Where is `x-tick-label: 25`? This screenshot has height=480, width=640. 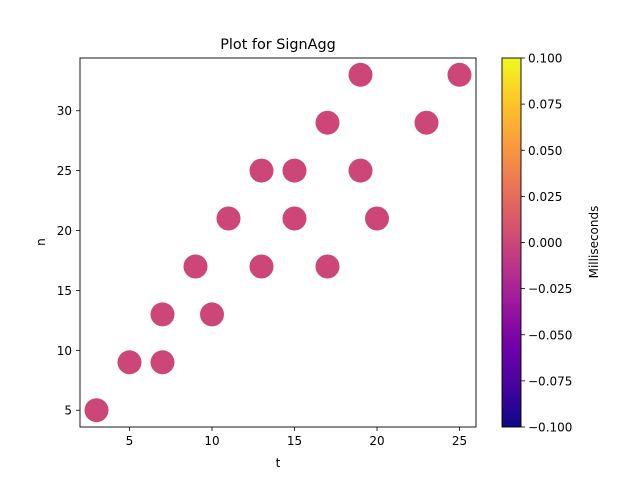
x-tick-label: 25 is located at coordinates (459, 441).